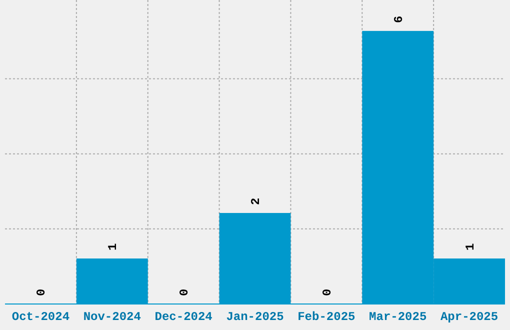 Image resolution: width=510 pixels, height=330 pixels. Describe the element at coordinates (327, 317) in the screenshot. I see `x-tick-label: Feb-2025` at that location.